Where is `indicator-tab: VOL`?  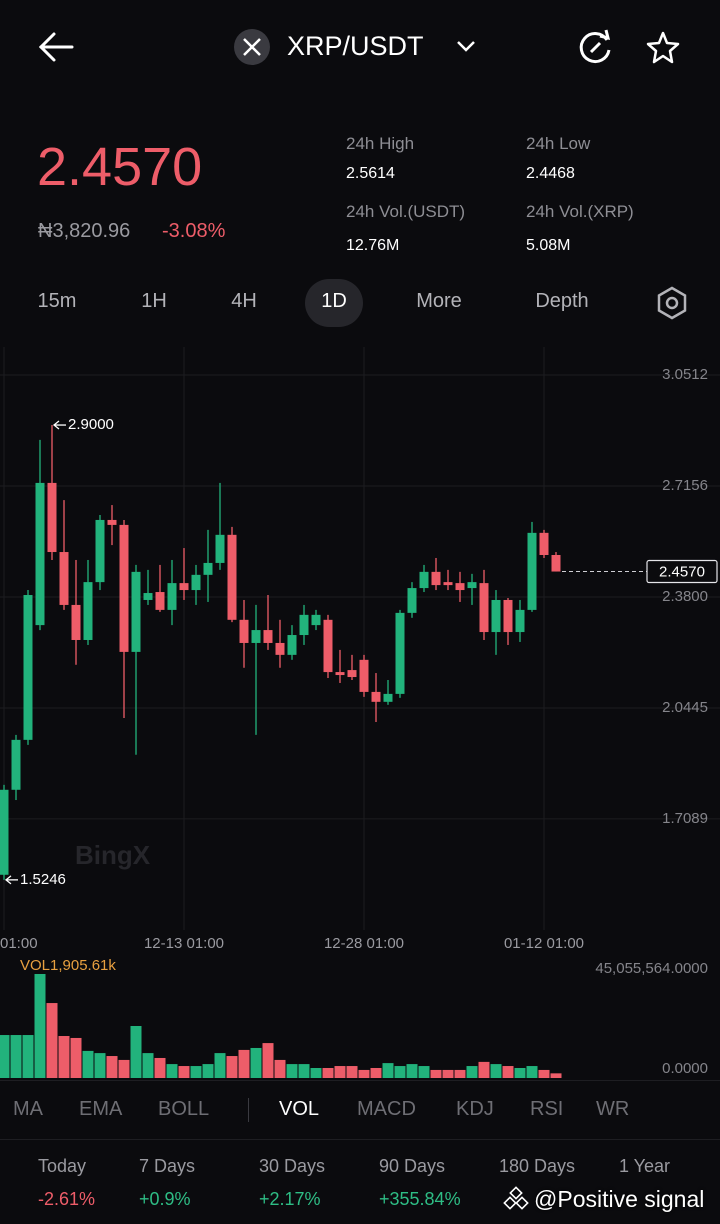 indicator-tab: VOL is located at coordinates (299, 1109).